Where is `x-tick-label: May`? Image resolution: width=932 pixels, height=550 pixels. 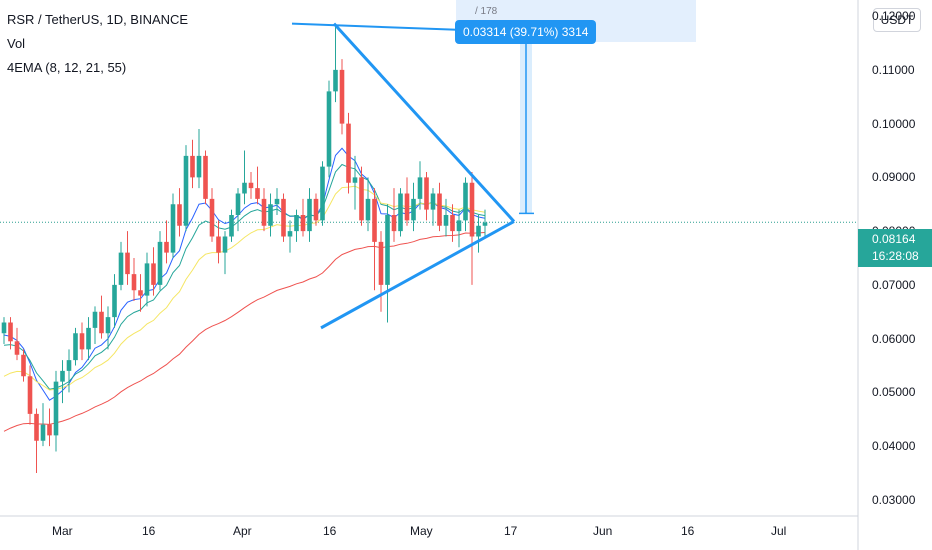
x-tick-label: May is located at coordinates (421, 531).